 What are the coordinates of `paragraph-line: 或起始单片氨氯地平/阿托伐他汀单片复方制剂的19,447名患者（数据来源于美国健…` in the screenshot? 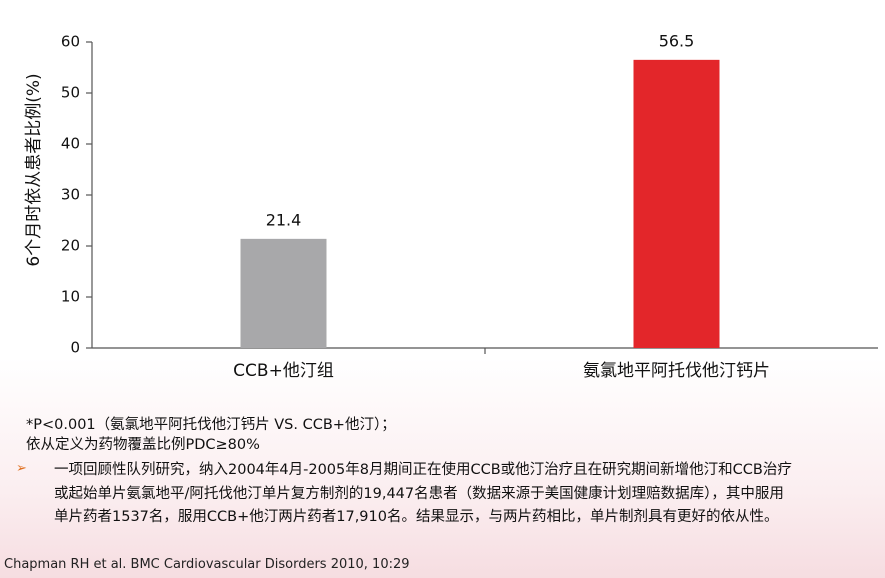 It's located at (419, 494).